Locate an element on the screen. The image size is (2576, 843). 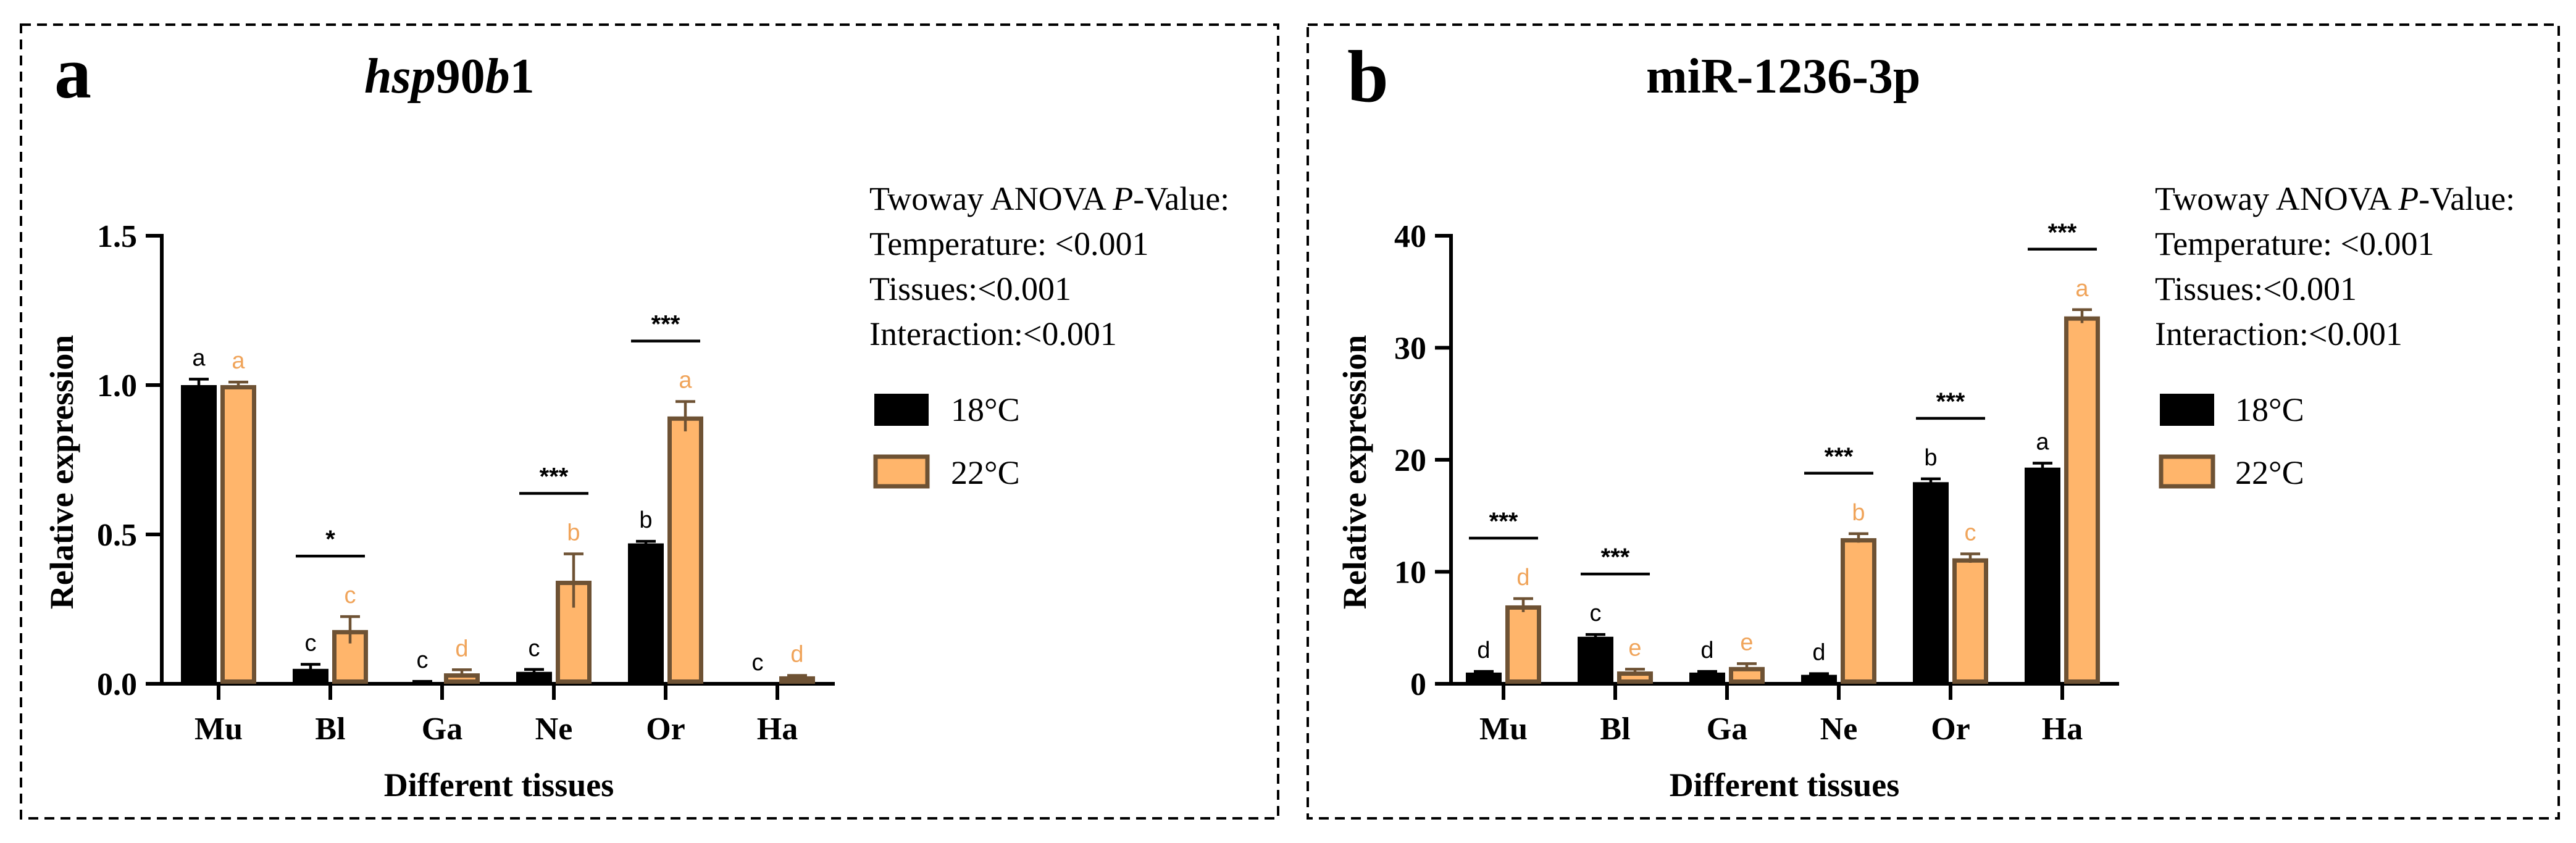
title-part: hsp is located at coordinates (400, 76).